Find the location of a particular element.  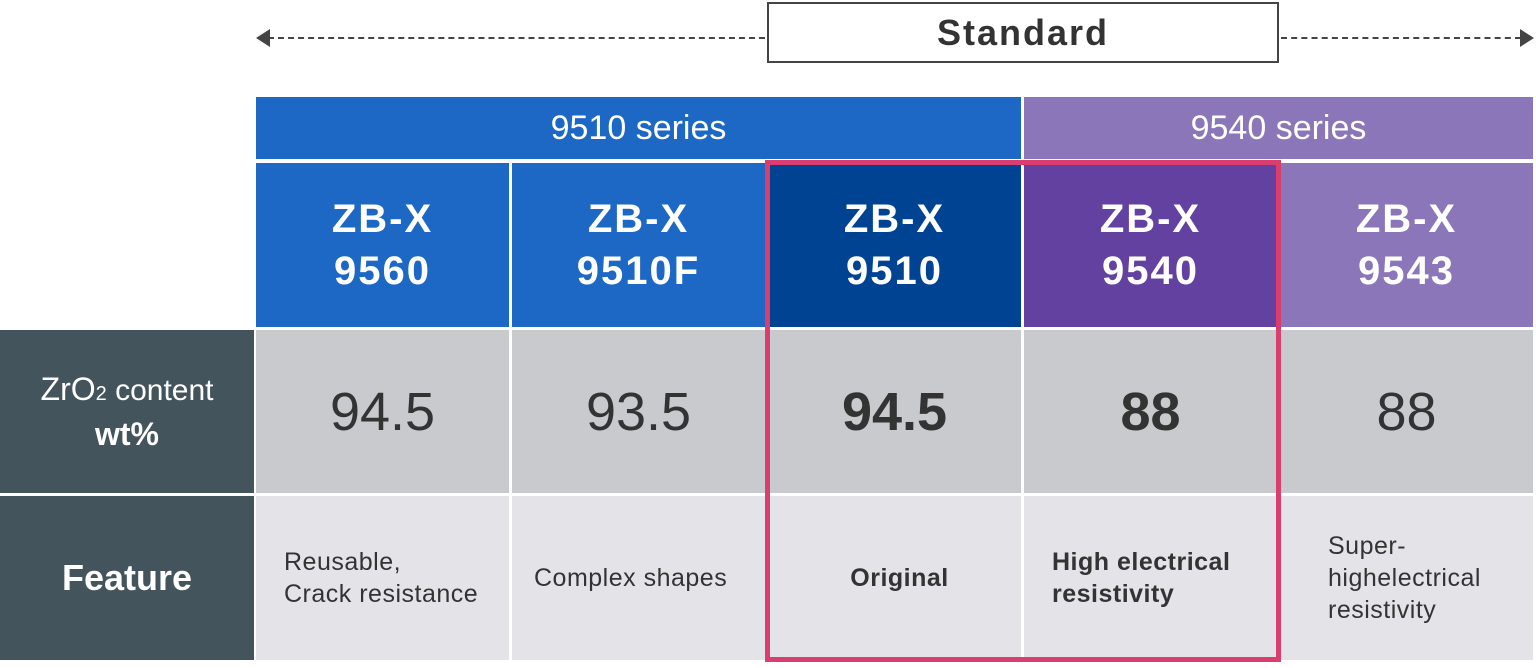

standard-range-line-left is located at coordinates (516, 38).